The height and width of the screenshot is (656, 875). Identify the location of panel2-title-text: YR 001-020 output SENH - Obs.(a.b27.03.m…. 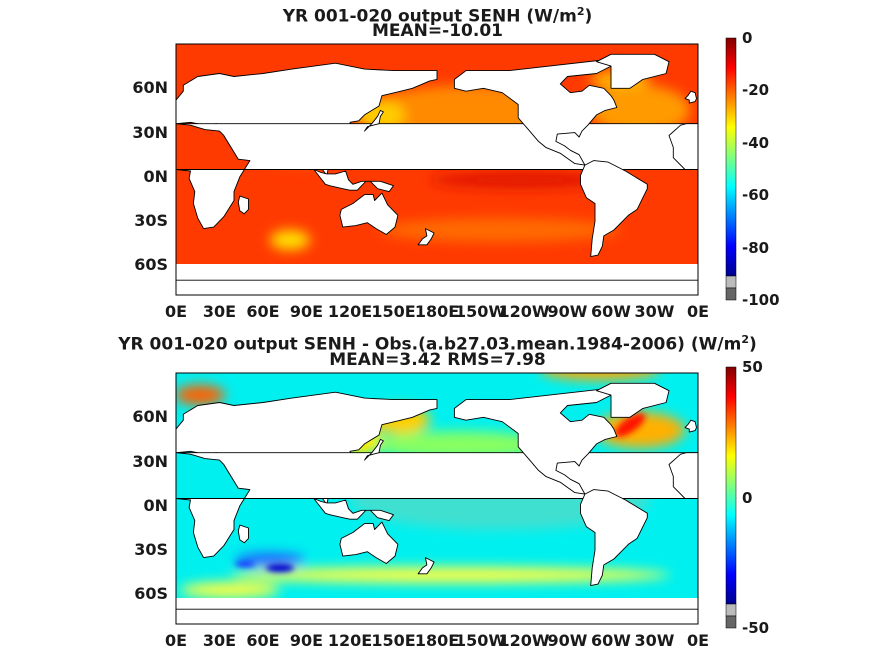
(430, 344).